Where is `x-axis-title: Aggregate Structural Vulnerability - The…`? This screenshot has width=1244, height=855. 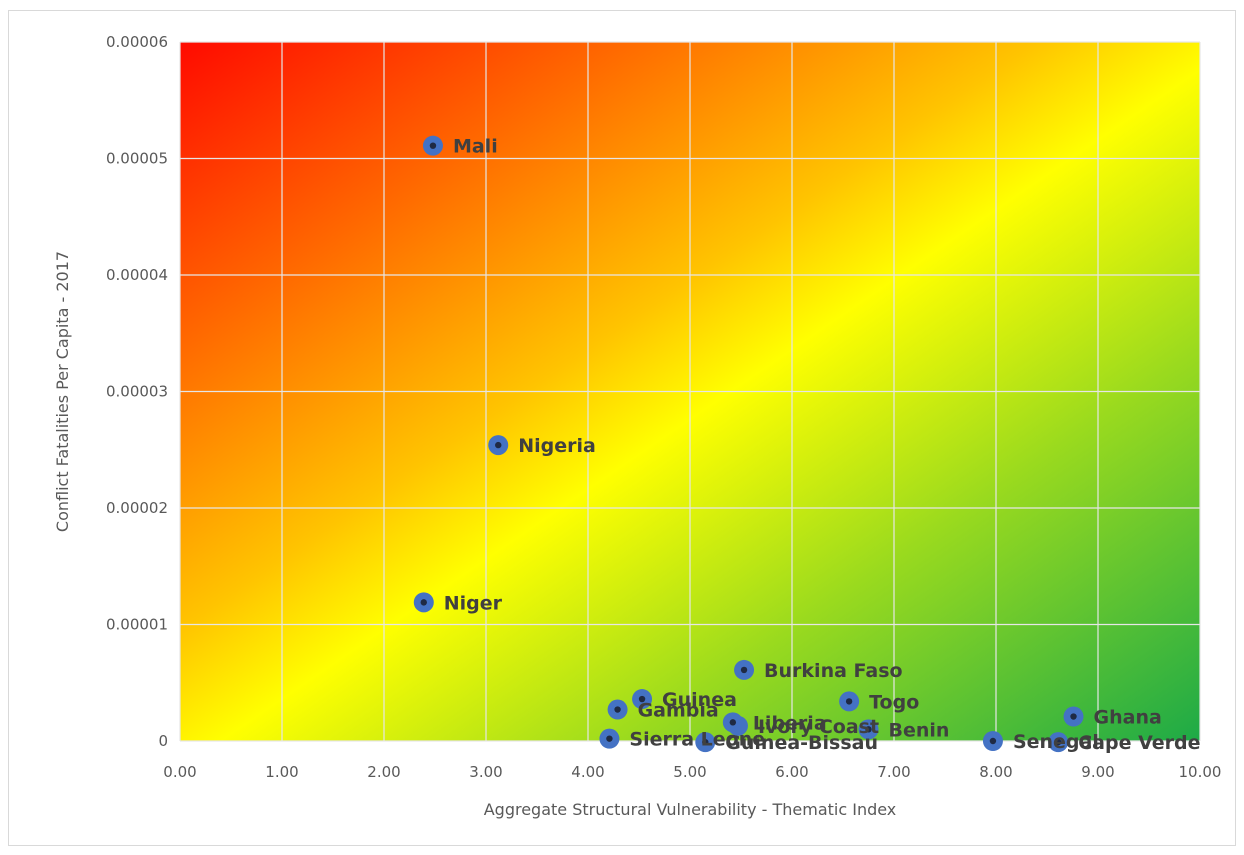 x-axis-title: Aggregate Structural Vulnerability - The… is located at coordinates (690, 809).